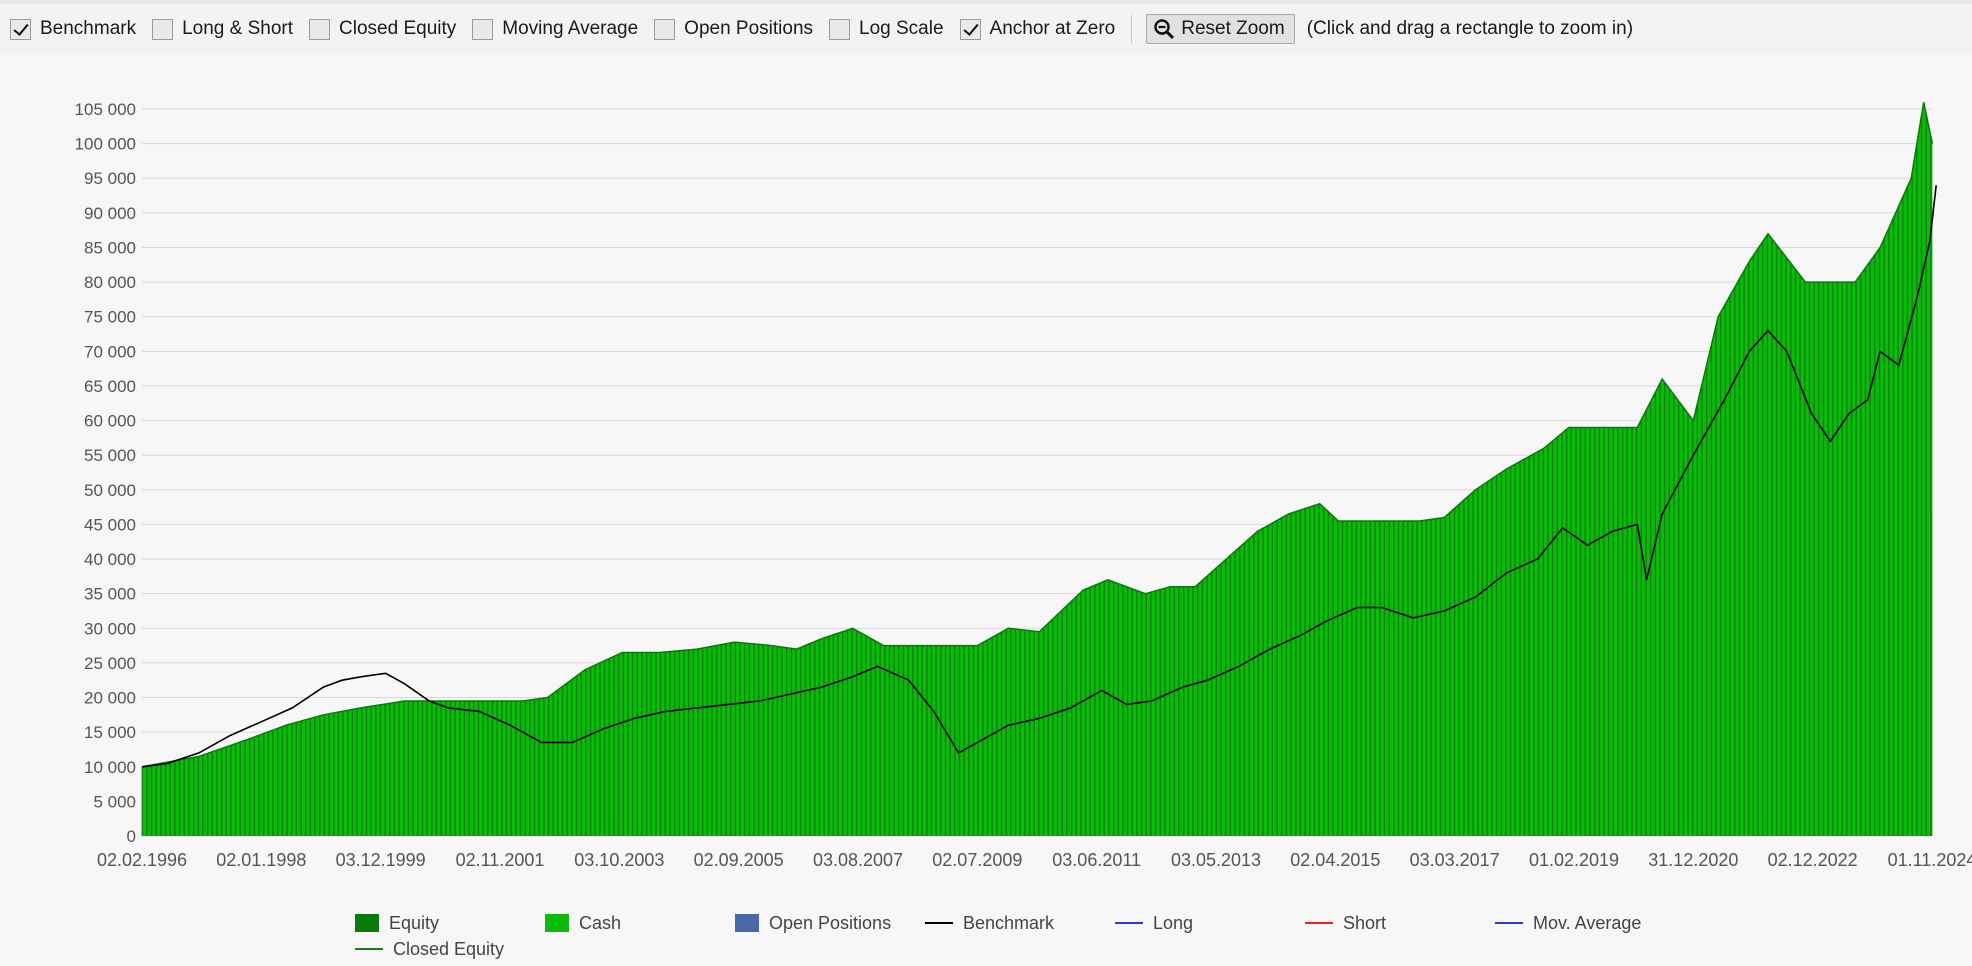 The width and height of the screenshot is (1972, 966). I want to click on x-tick-label: 01.11.2024, so click(1930, 860).